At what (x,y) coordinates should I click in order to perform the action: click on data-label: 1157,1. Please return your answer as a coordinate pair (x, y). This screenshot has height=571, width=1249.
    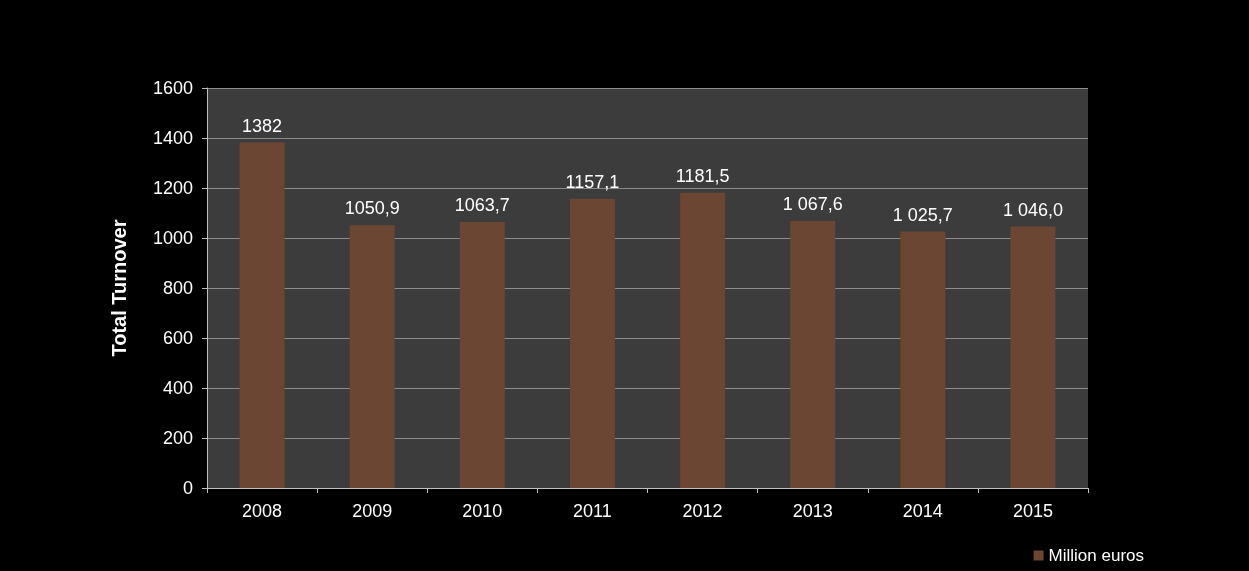
    Looking at the image, I should click on (592, 181).